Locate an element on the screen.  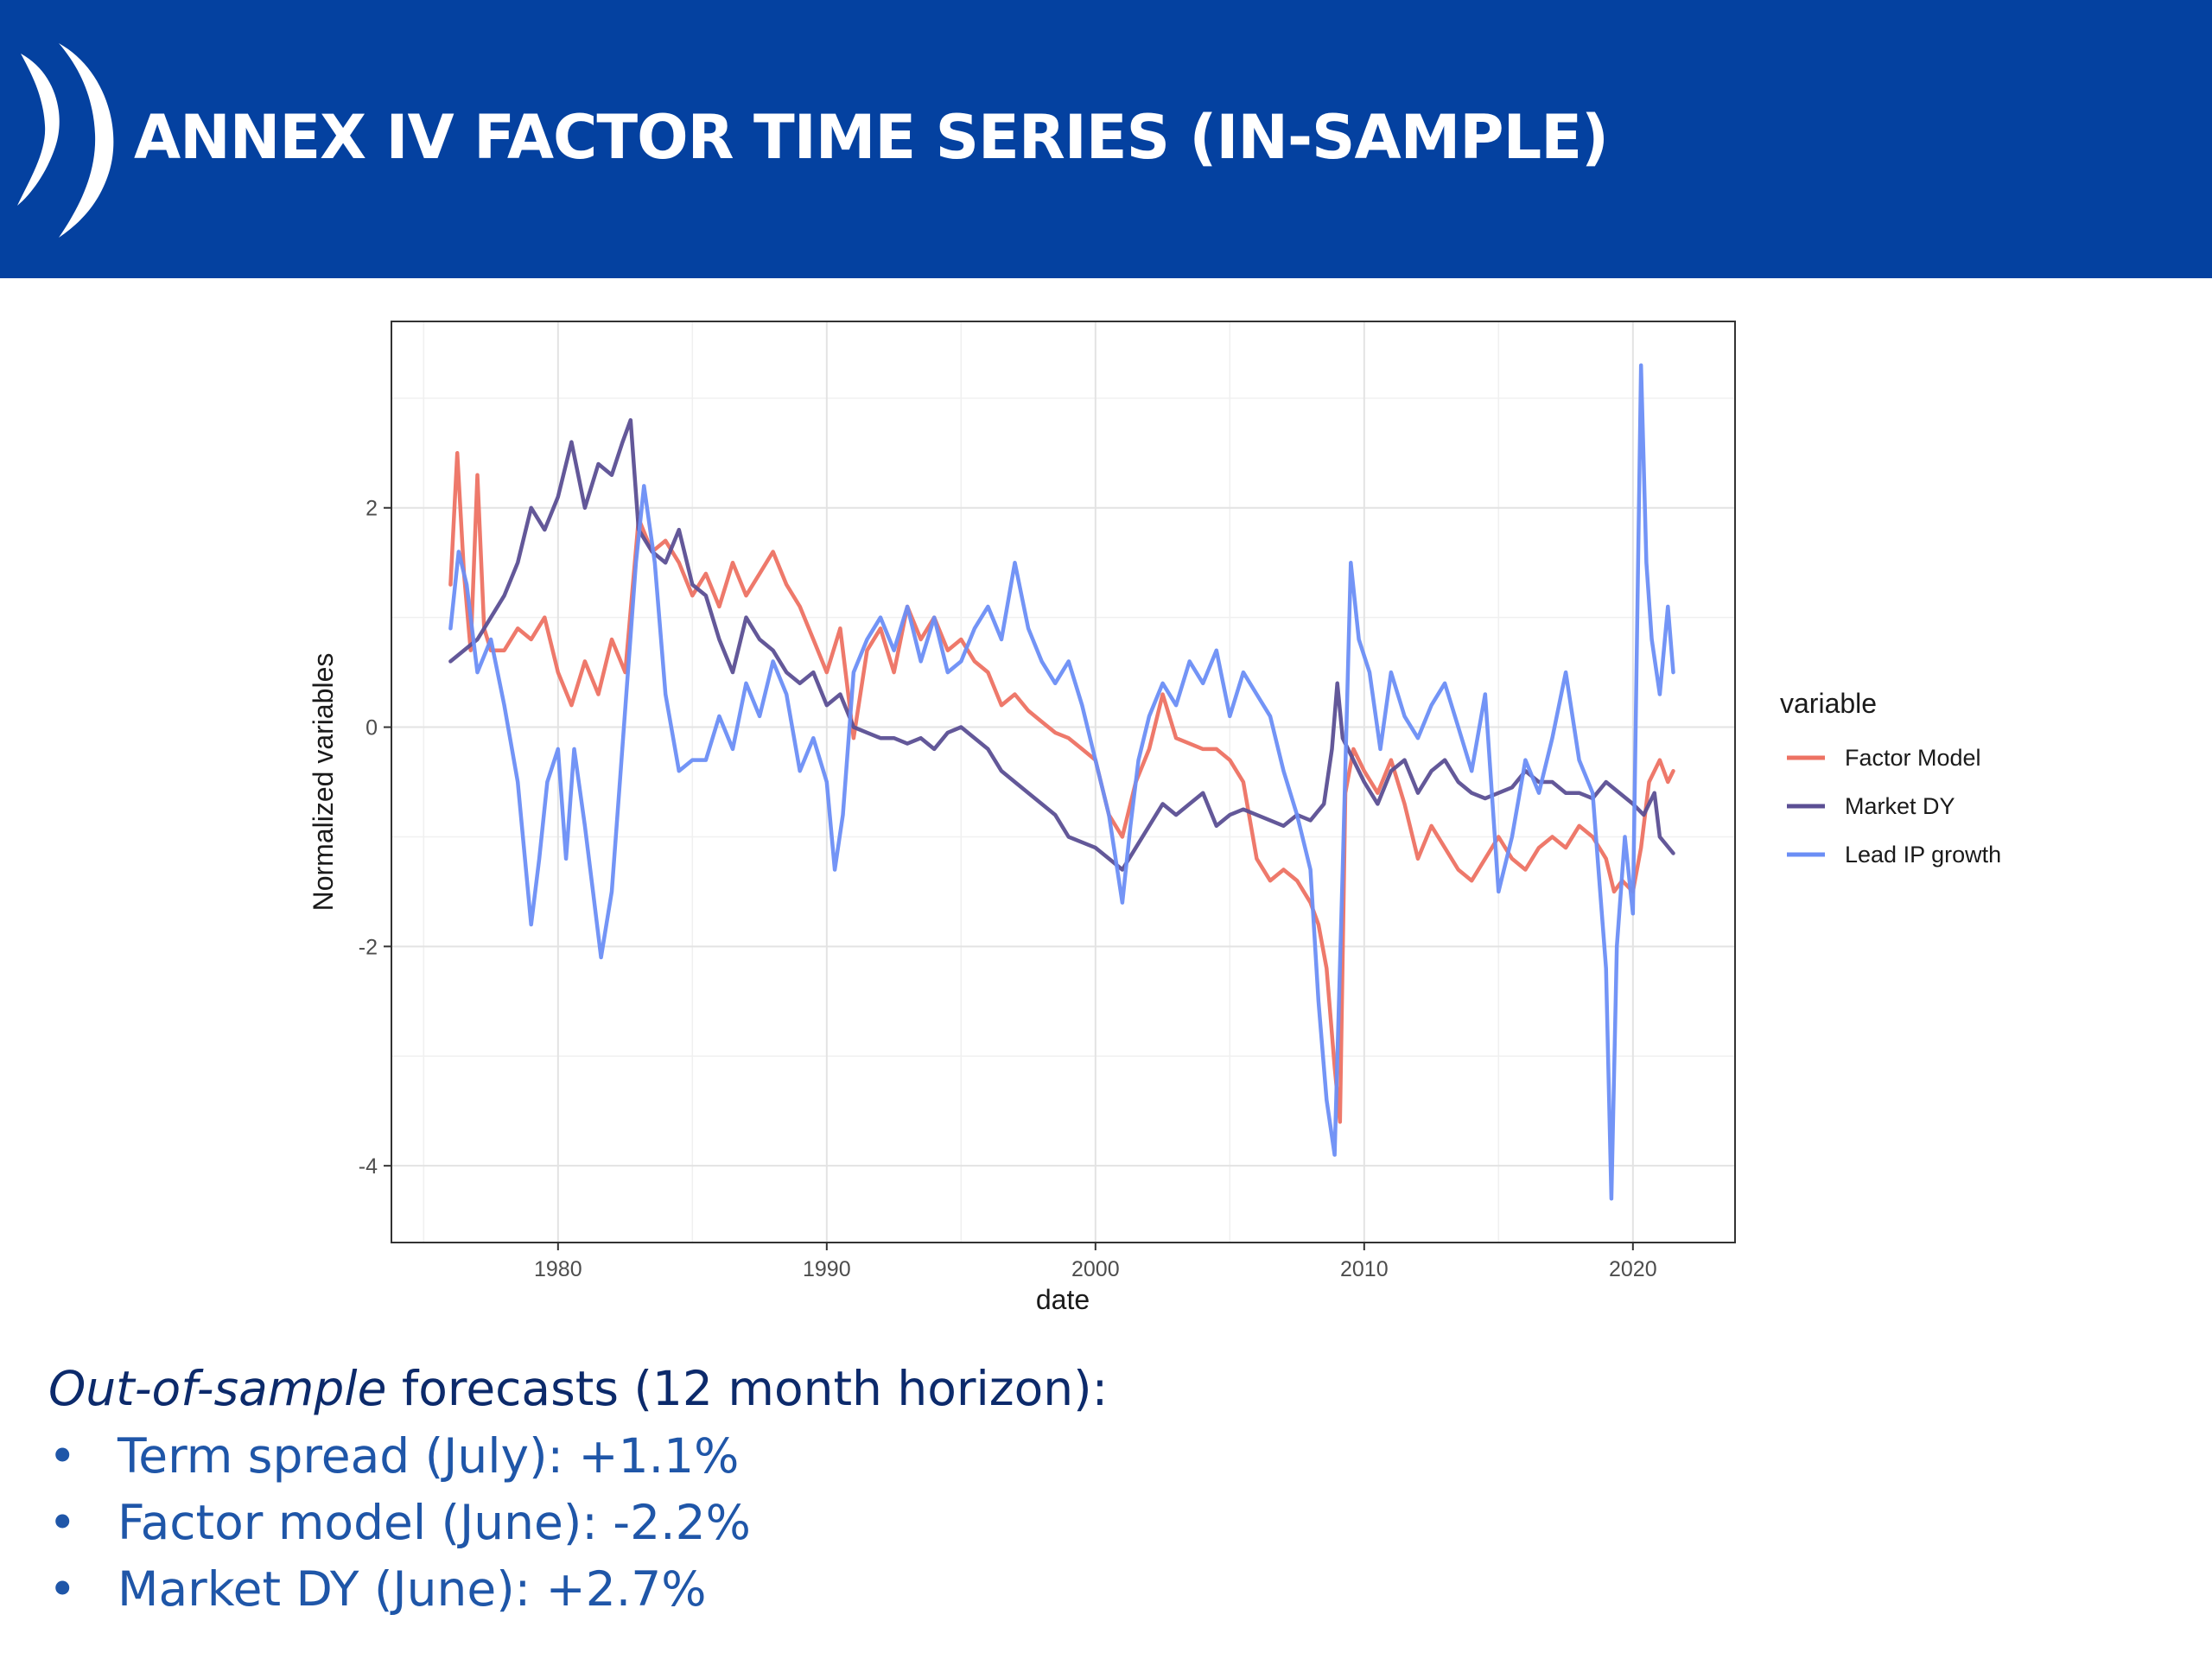
y-tick-label: 0 is located at coordinates (371, 728).